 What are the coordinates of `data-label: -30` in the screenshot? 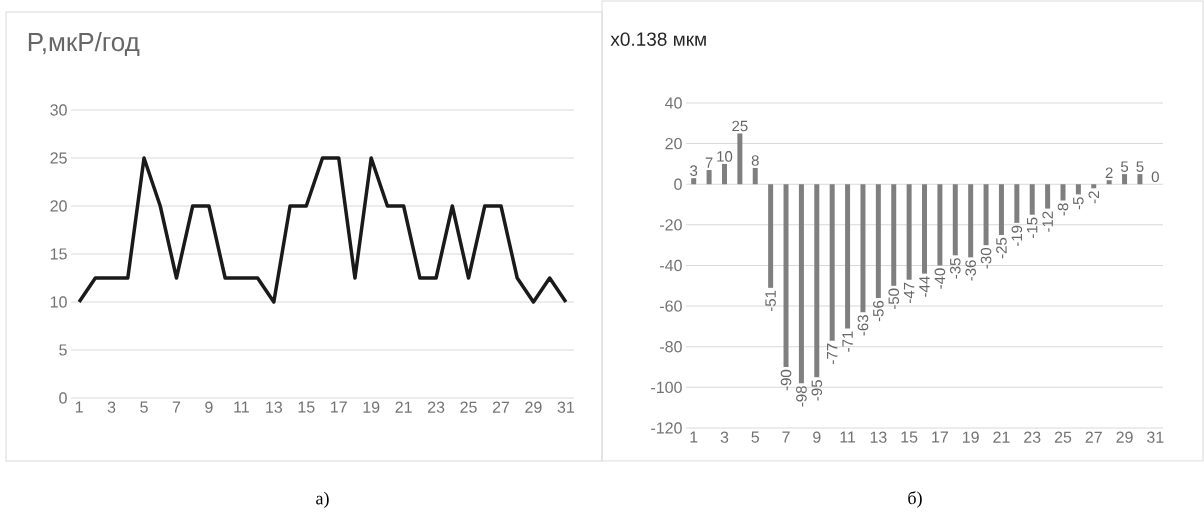 It's located at (986, 258).